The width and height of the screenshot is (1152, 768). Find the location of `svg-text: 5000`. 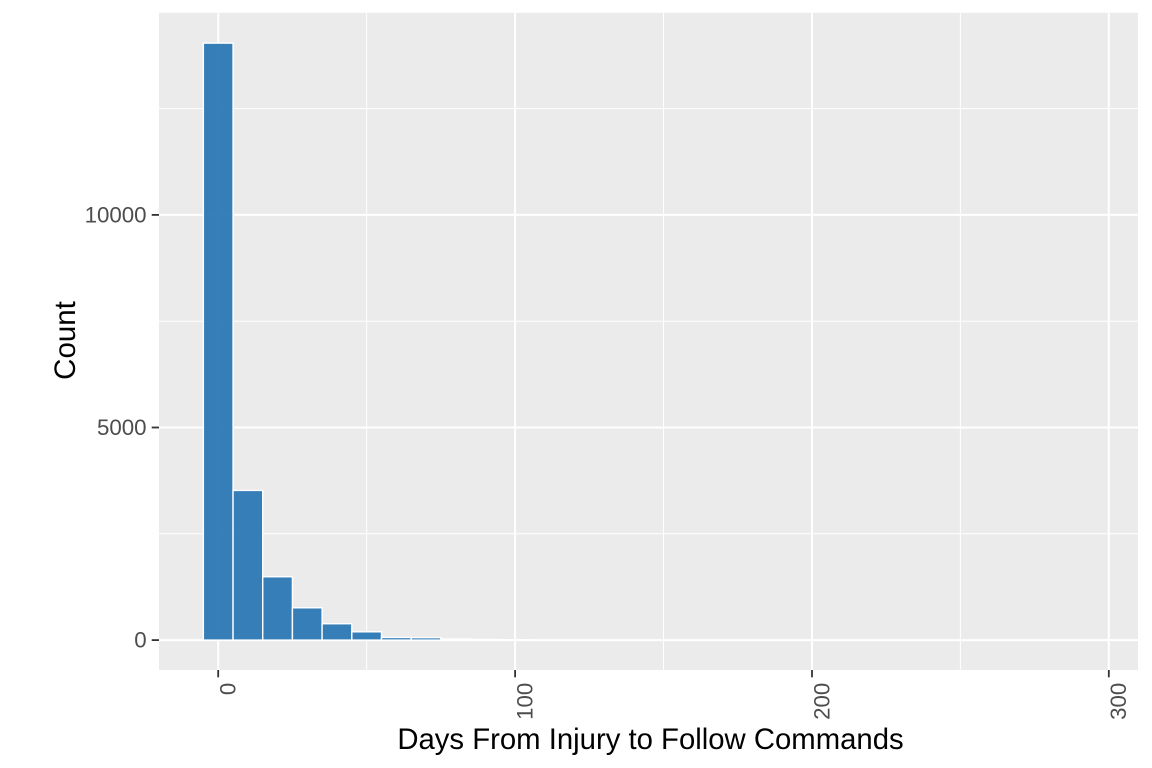

svg-text: 5000 is located at coordinates (122, 427).